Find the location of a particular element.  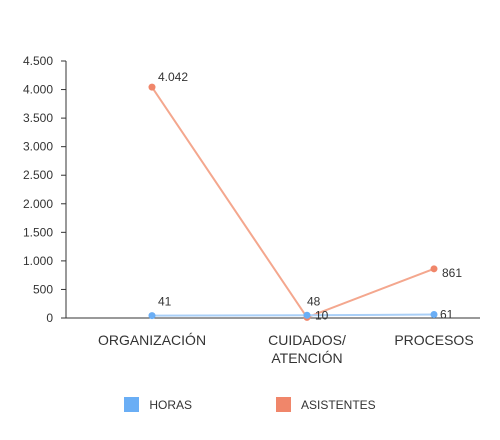

y-tick-label: 3.000 is located at coordinates (38, 147).